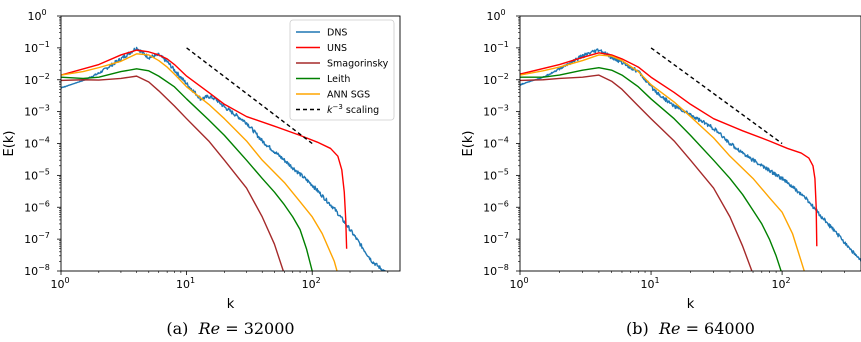 The width and height of the screenshot is (861, 342). What do you see at coordinates (358, 64) in the screenshot?
I see `legend-entry: Smagorinsky` at bounding box center [358, 64].